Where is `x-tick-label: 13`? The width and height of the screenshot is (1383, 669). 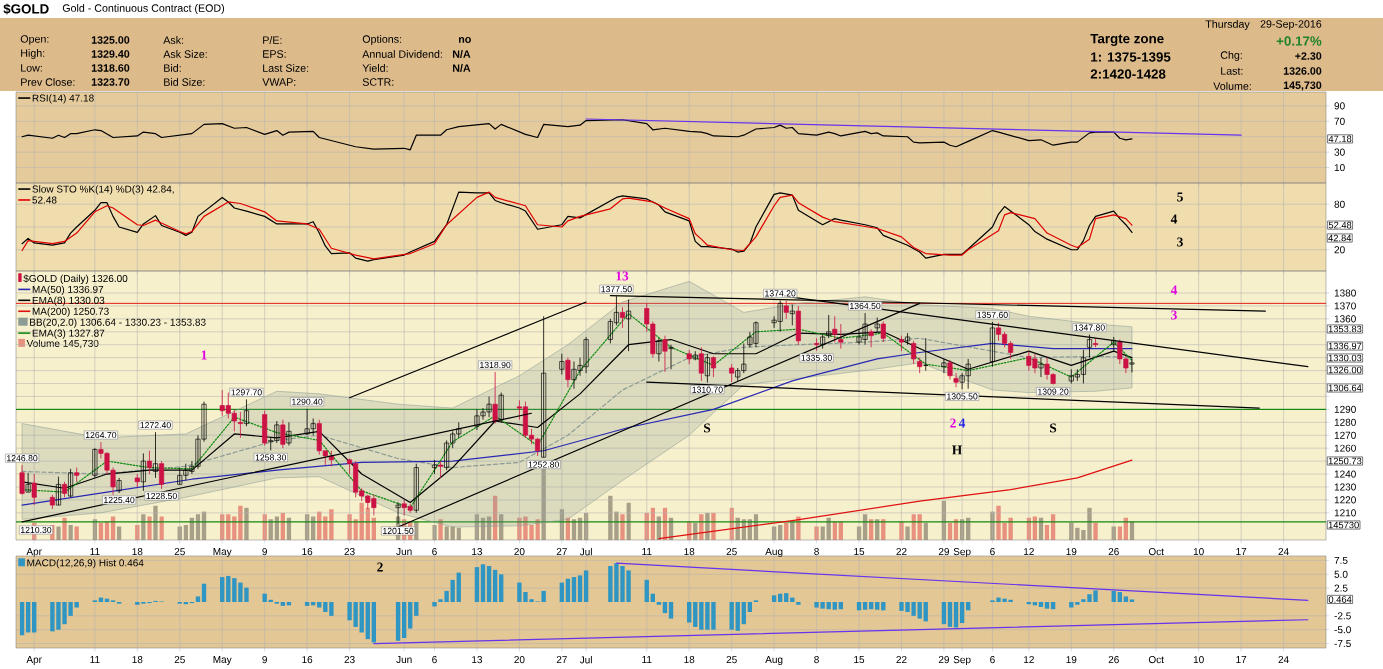 x-tick-label: 13 is located at coordinates (477, 660).